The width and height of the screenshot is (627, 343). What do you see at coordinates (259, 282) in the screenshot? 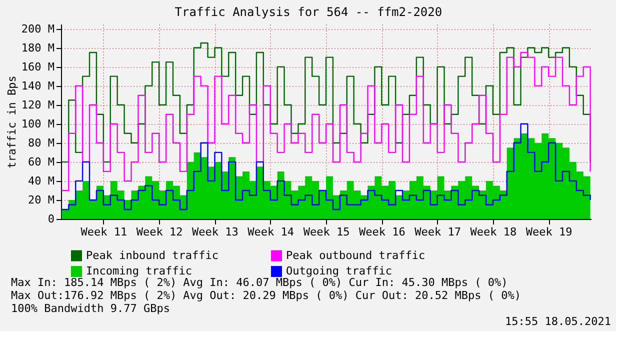
I see `text: Max In: 185.14 MBps ( 2%) Avg In: 46.07 MBps ( 0%) Cur In: 45.30 MBps ( 0%)` at bounding box center [259, 282].